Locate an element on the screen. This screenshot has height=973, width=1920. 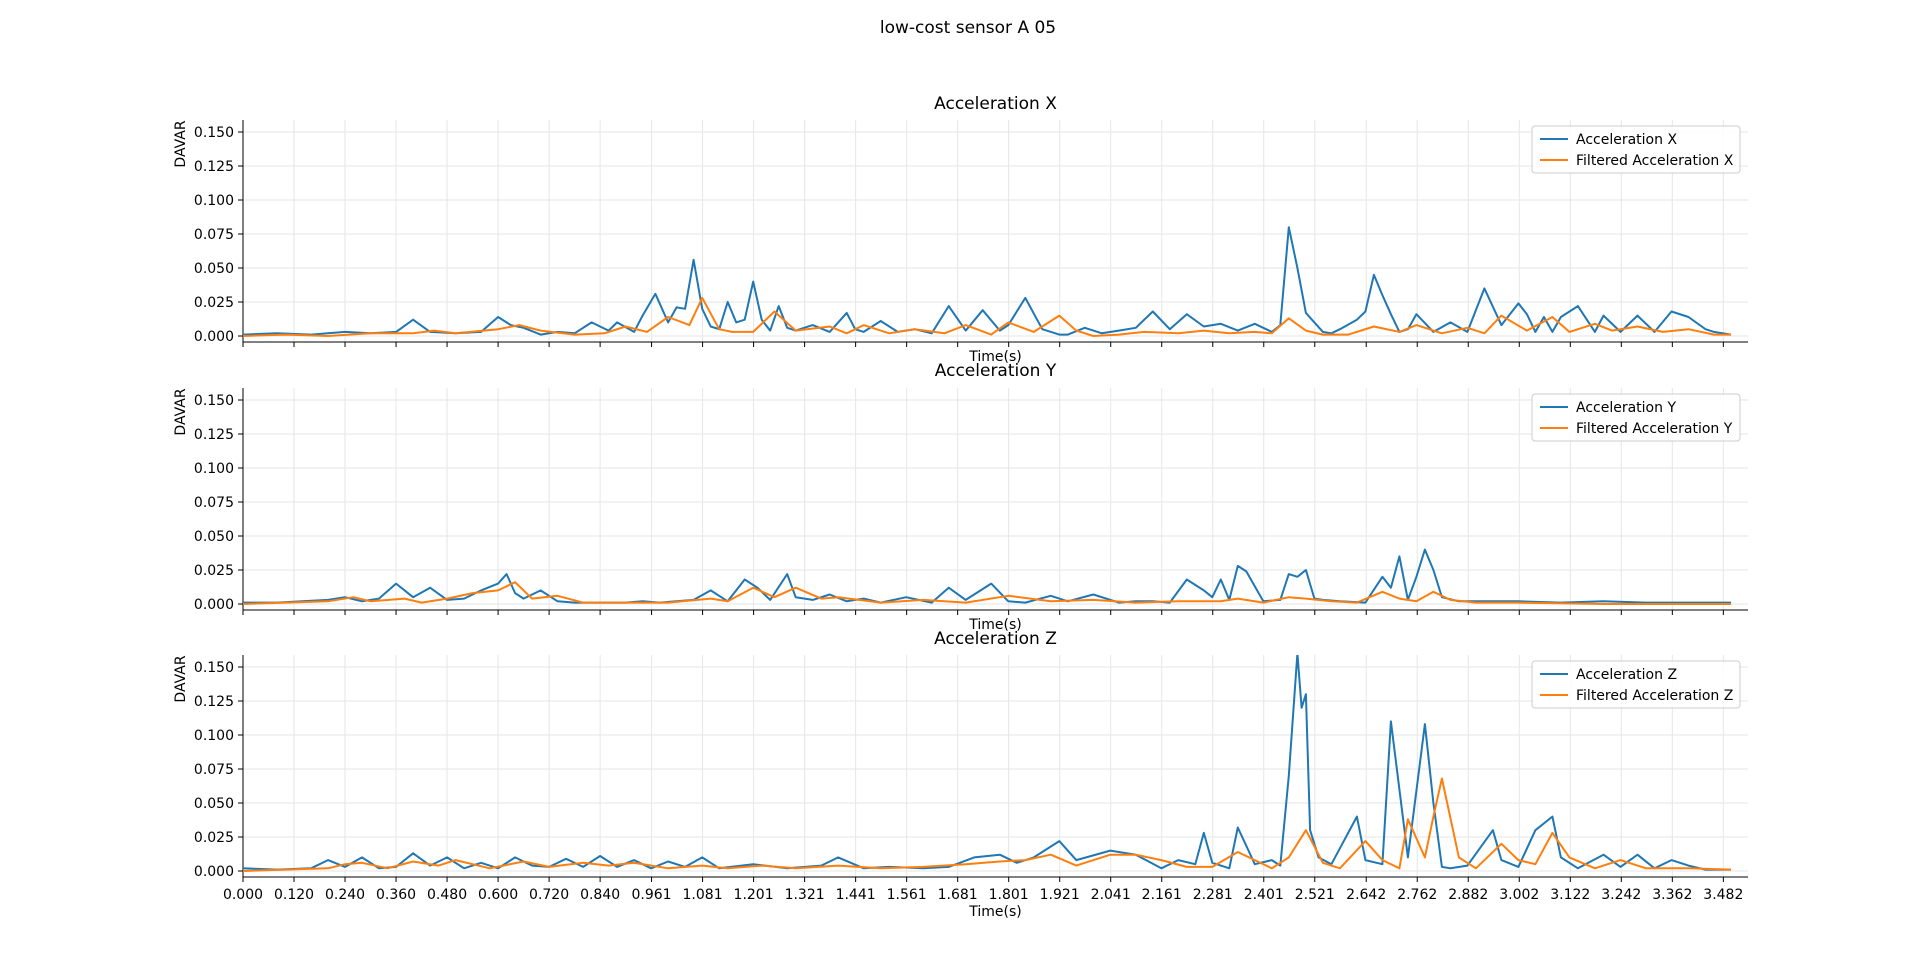
x-tick-label: 0.840 is located at coordinates (600, 895).